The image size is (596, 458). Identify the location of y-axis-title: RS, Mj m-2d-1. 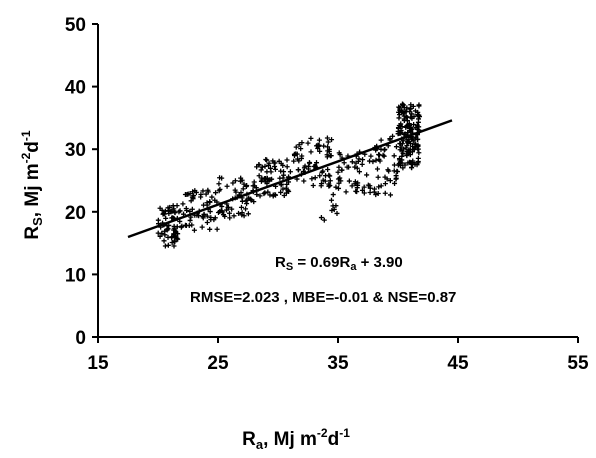
(32, 185).